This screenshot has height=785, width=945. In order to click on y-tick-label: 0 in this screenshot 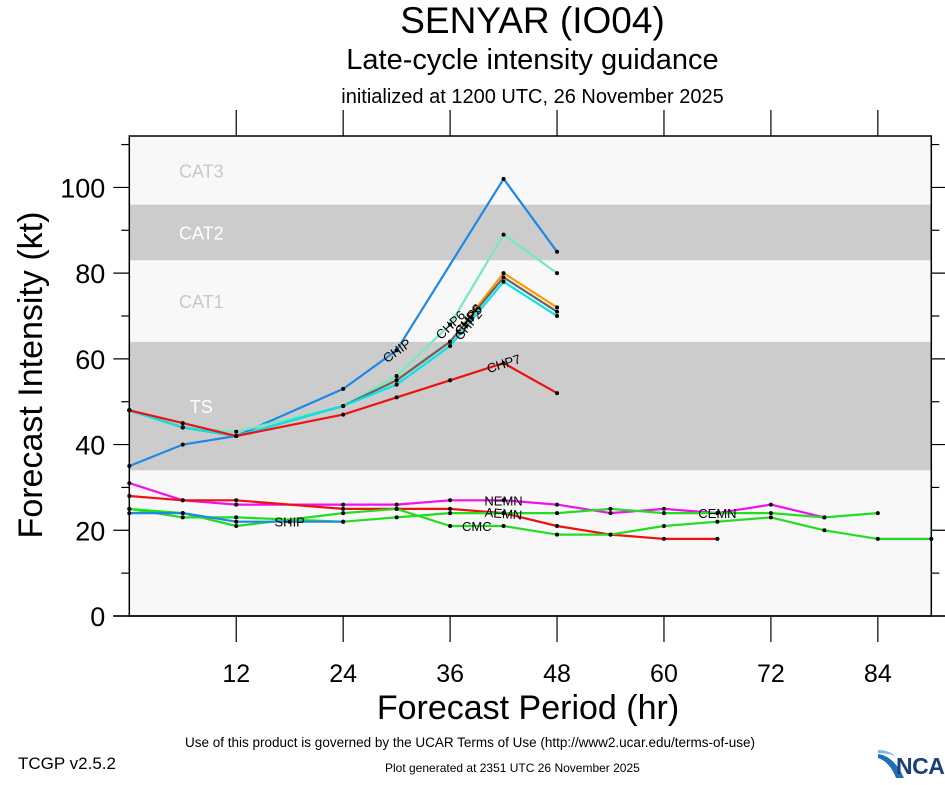, I will do `click(97, 617)`.